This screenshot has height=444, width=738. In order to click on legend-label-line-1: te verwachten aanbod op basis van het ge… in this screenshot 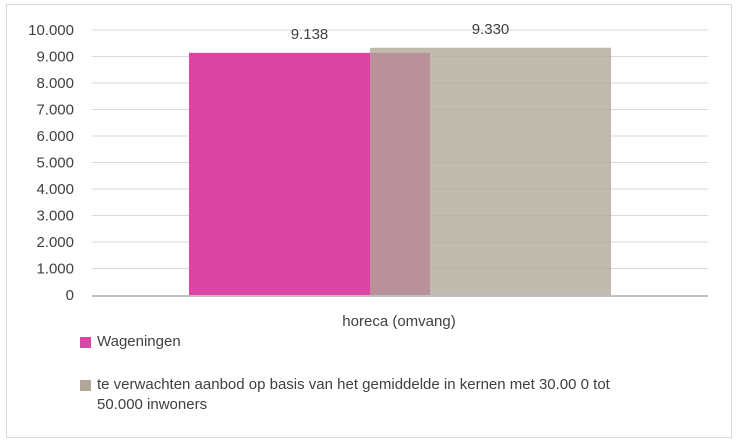, I will do `click(353, 384)`.